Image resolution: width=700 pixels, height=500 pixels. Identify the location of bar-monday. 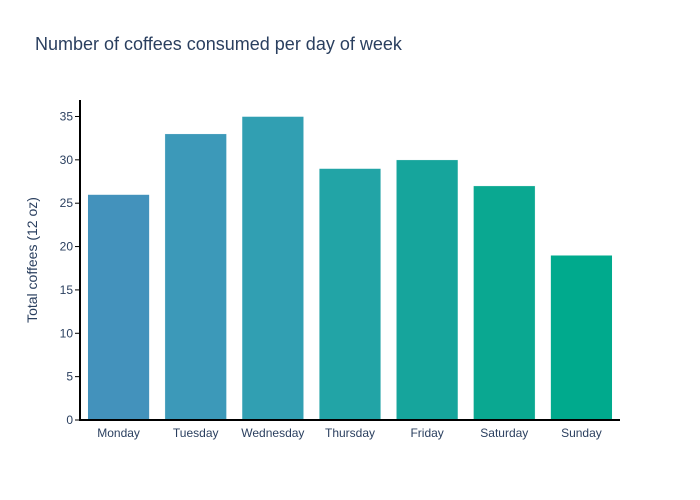
(118, 307).